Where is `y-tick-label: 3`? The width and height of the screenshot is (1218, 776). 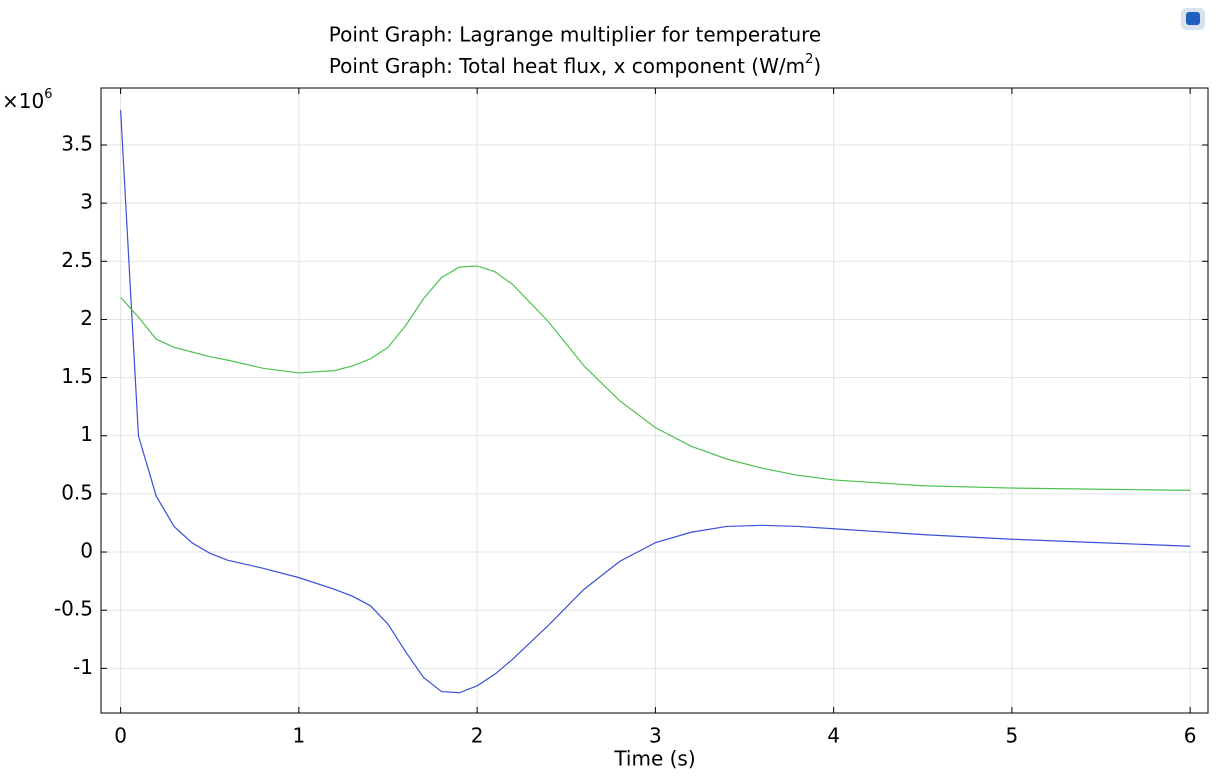 y-tick-label: 3 is located at coordinates (86, 202).